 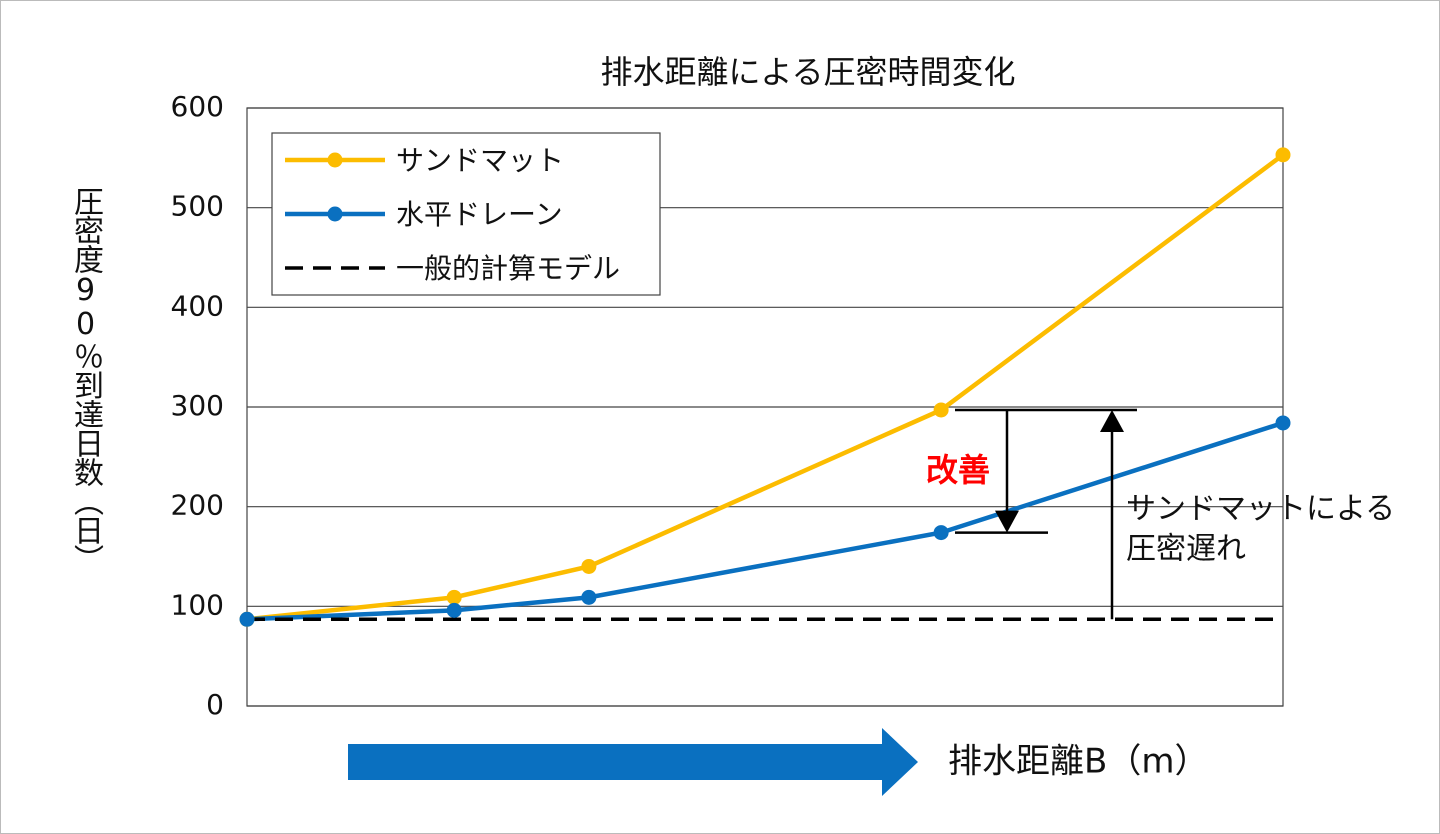 What do you see at coordinates (508, 268) in the screenshot?
I see `legend-label: 一般的計算モデル` at bounding box center [508, 268].